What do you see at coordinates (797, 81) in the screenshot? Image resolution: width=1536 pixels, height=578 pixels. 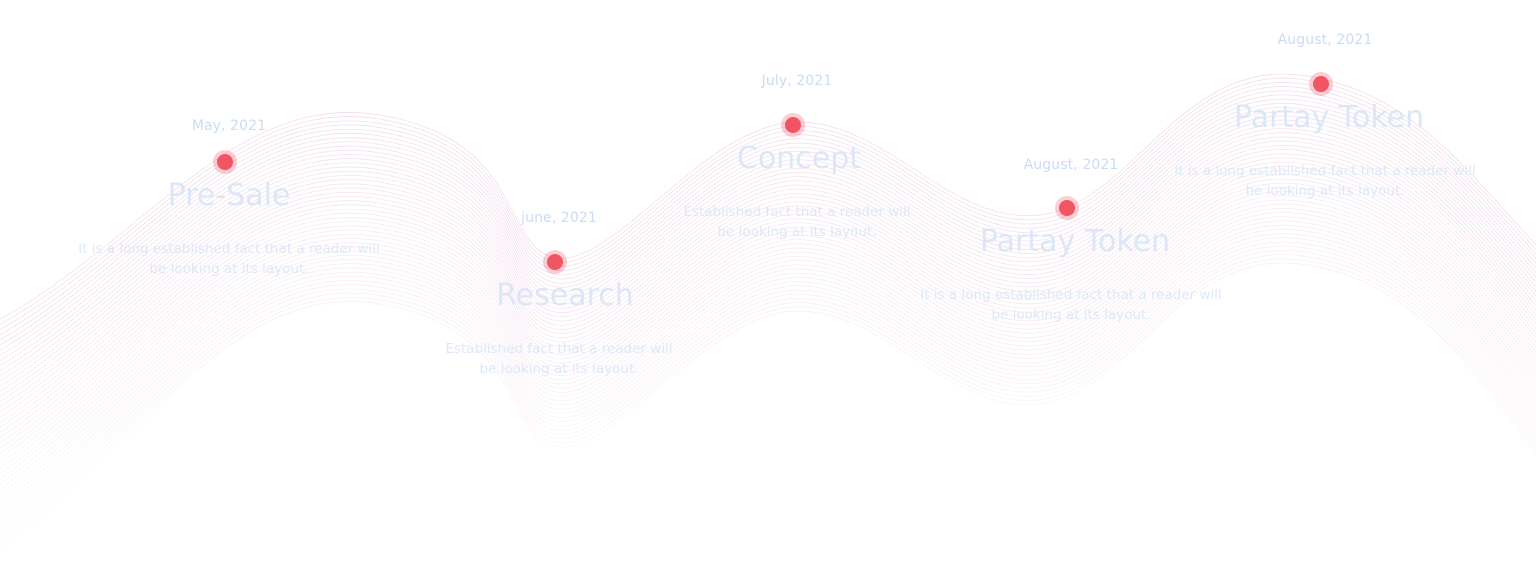 I see `milestone-date: July, 2021` at bounding box center [797, 81].